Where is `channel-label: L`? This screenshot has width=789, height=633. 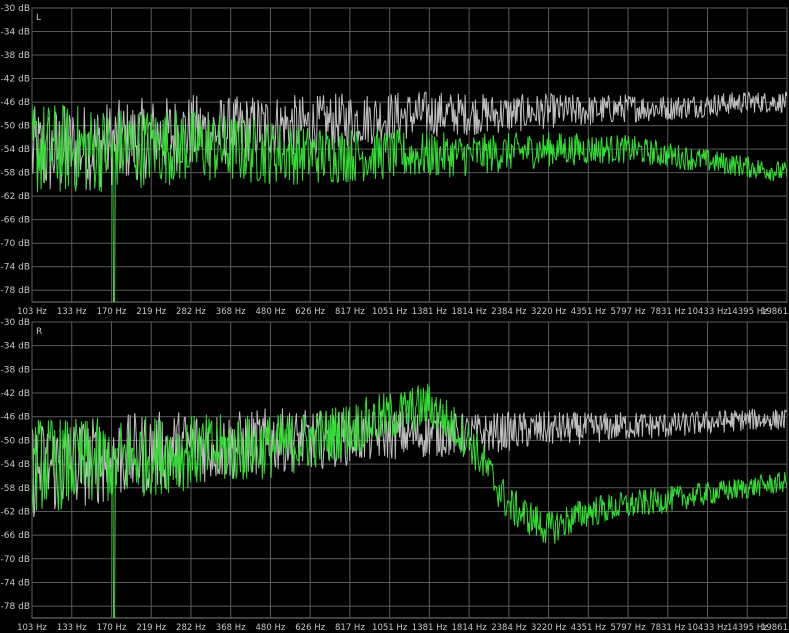 channel-label: L is located at coordinates (38, 18).